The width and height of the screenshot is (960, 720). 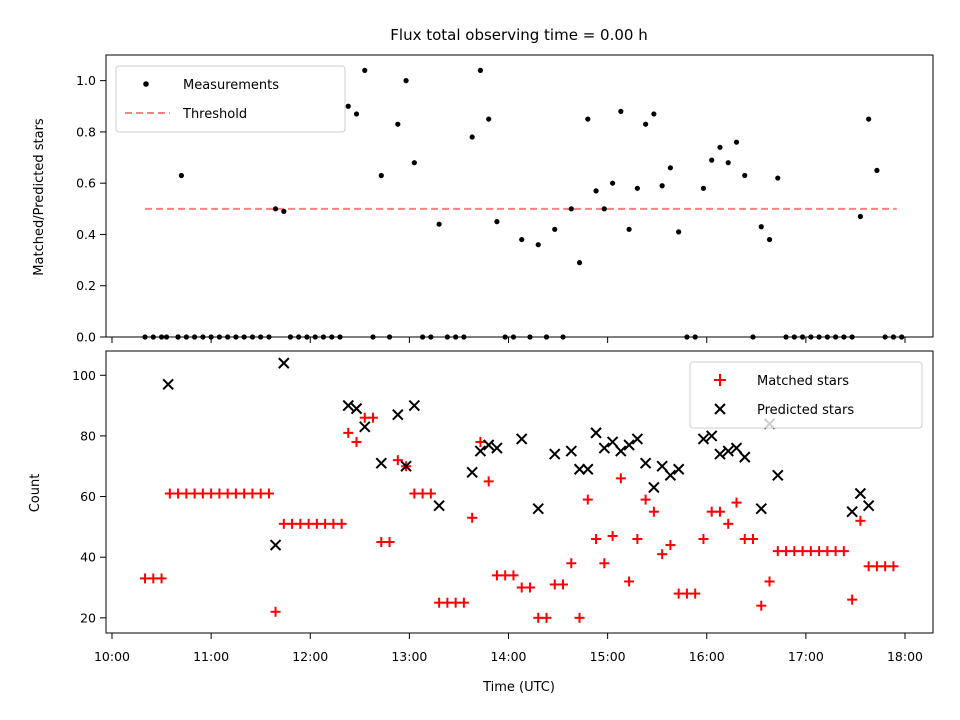 What do you see at coordinates (310, 656) in the screenshot?
I see `x-tick-label: 12:00` at bounding box center [310, 656].